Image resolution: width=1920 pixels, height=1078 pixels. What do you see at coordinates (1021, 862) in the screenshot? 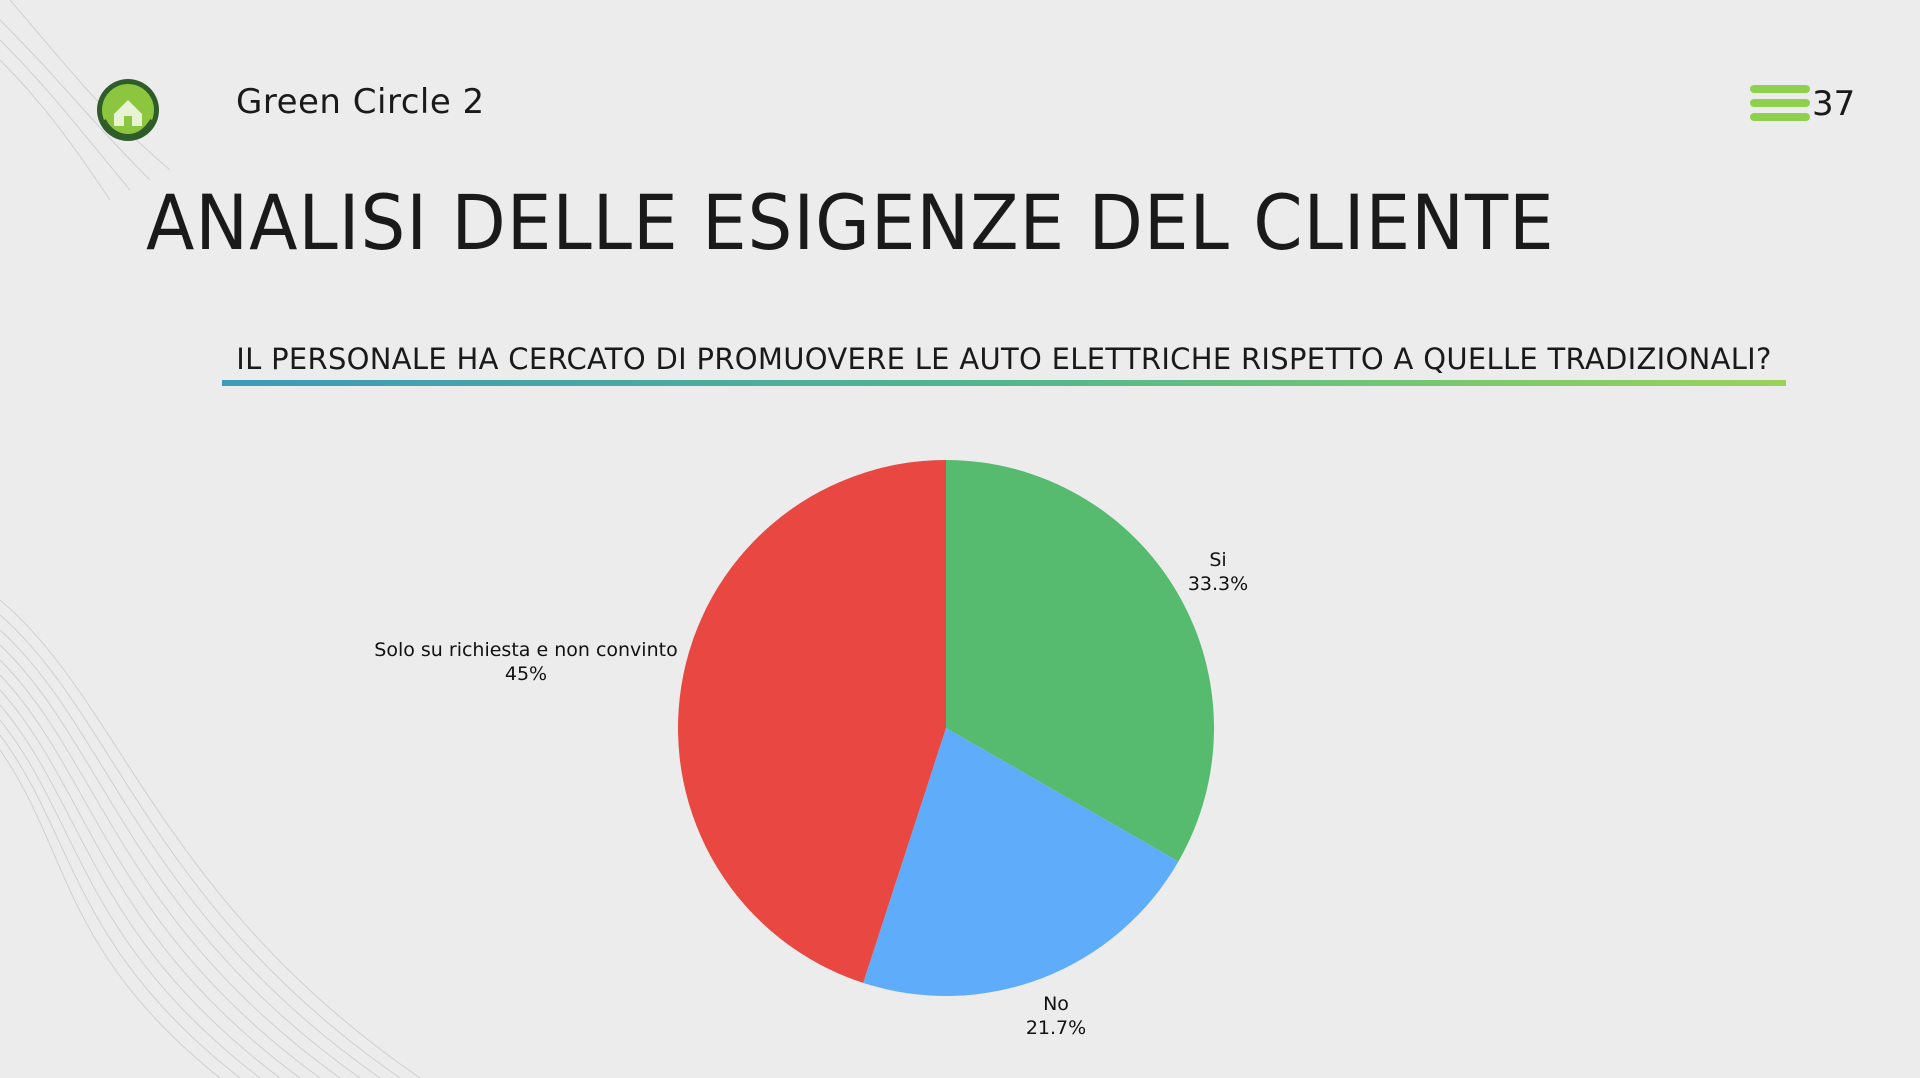
I see `pie-slice-no` at bounding box center [1021, 862].